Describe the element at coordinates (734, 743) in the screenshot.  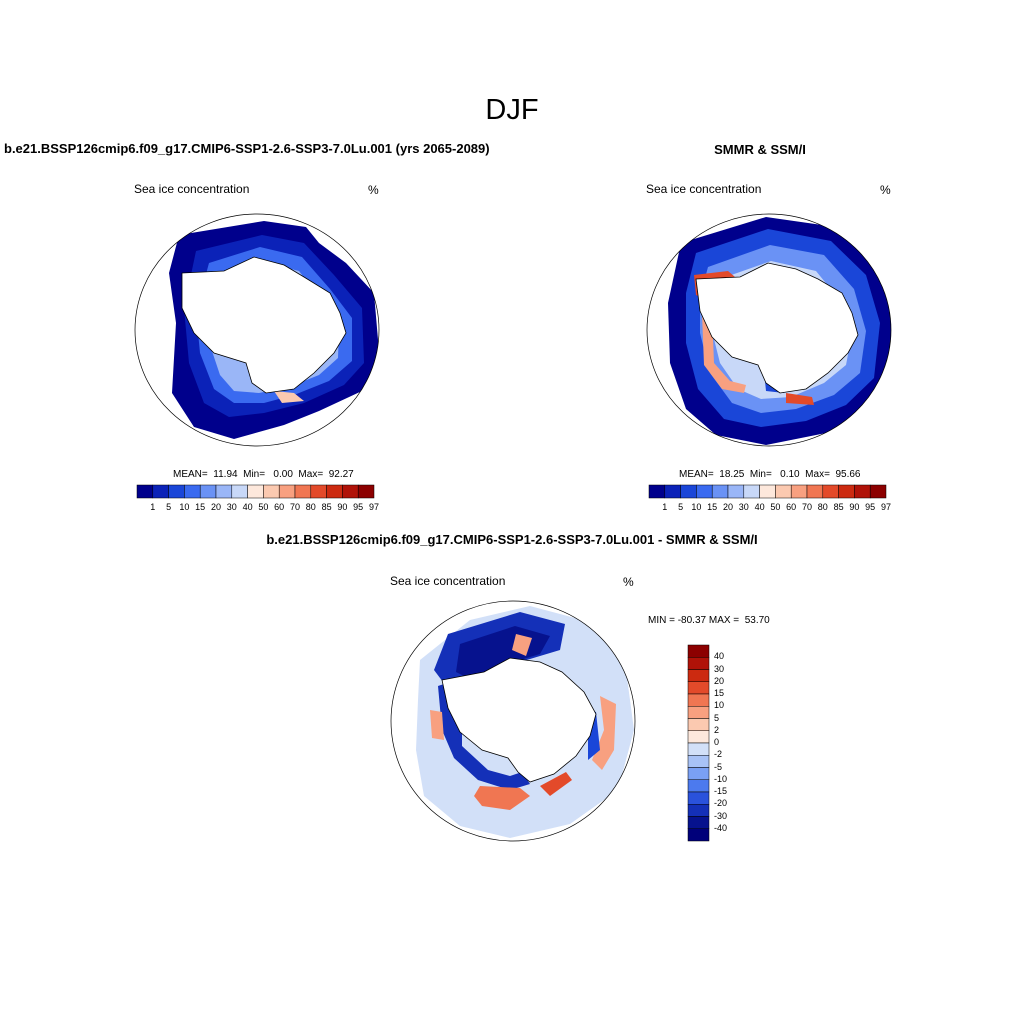
I see `diff-colorbar-labels: 4030201510520-2-5-10-15-20-30-40` at that location.